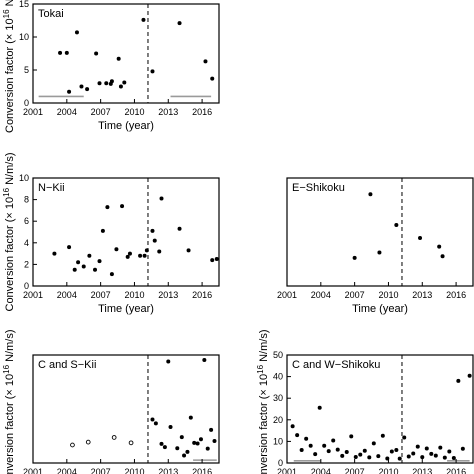 The height and width of the screenshot is (474, 474). I want to click on panel-label: C and S−Kii, so click(67, 365).